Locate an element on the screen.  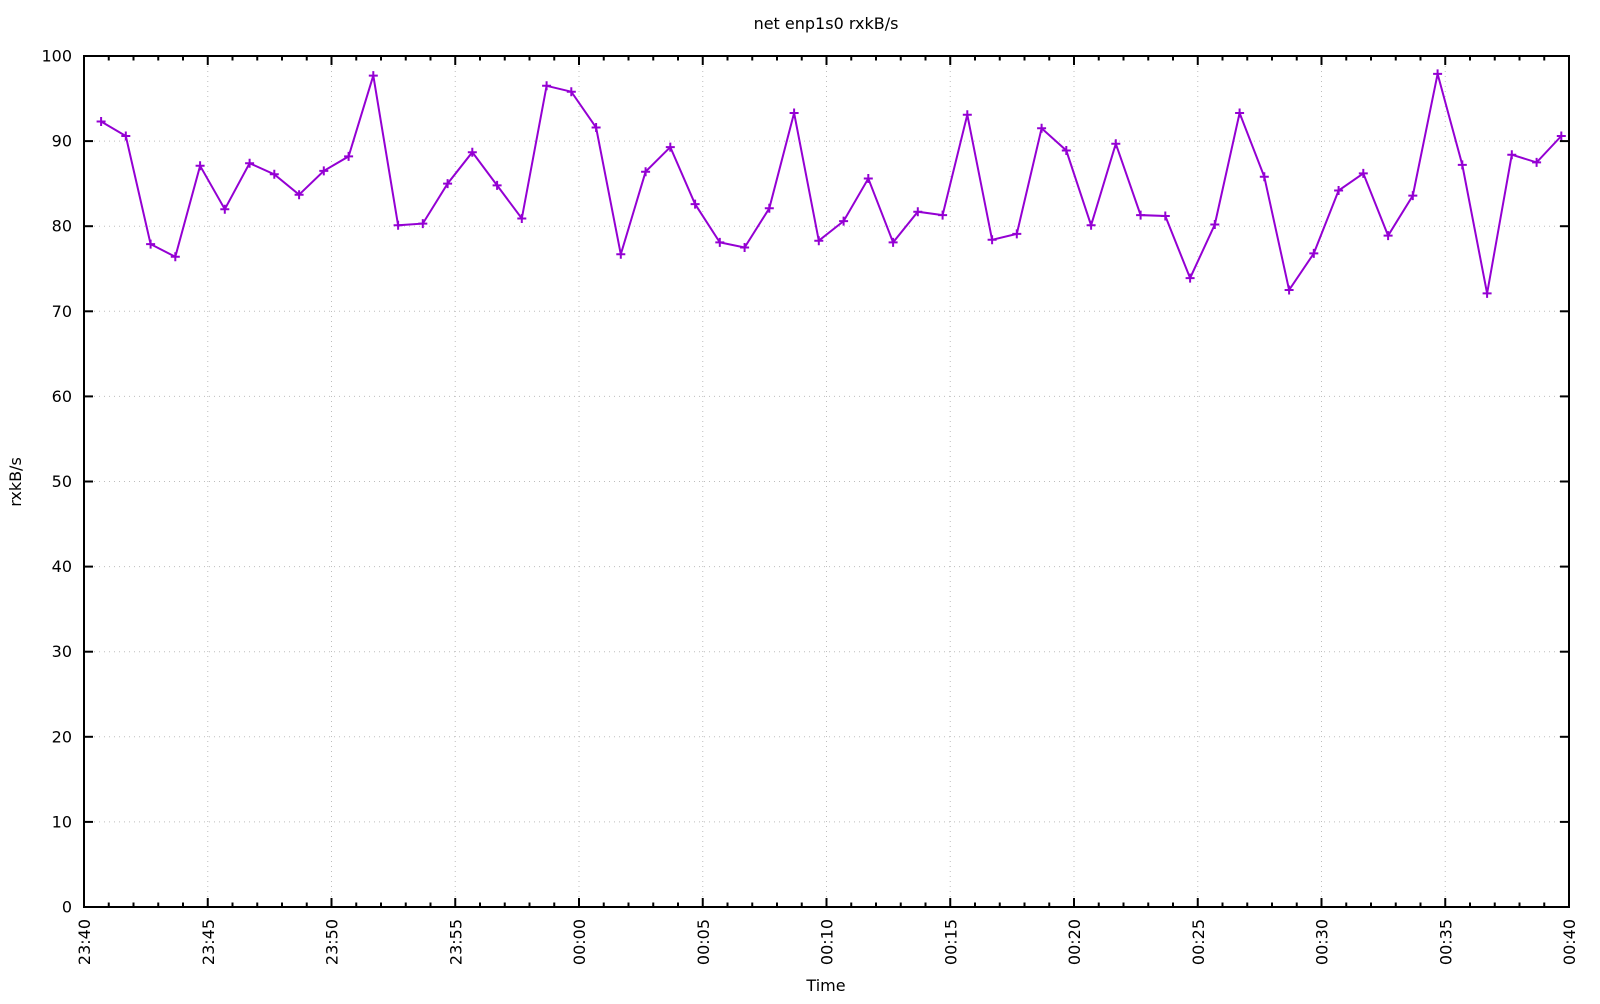
x-tick-label: 00:15 is located at coordinates (950, 942).